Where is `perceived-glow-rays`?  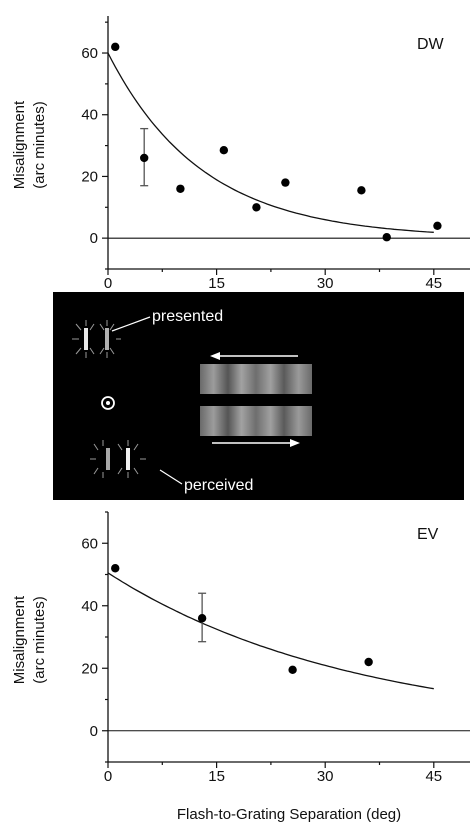 perceived-glow-rays is located at coordinates (118, 459).